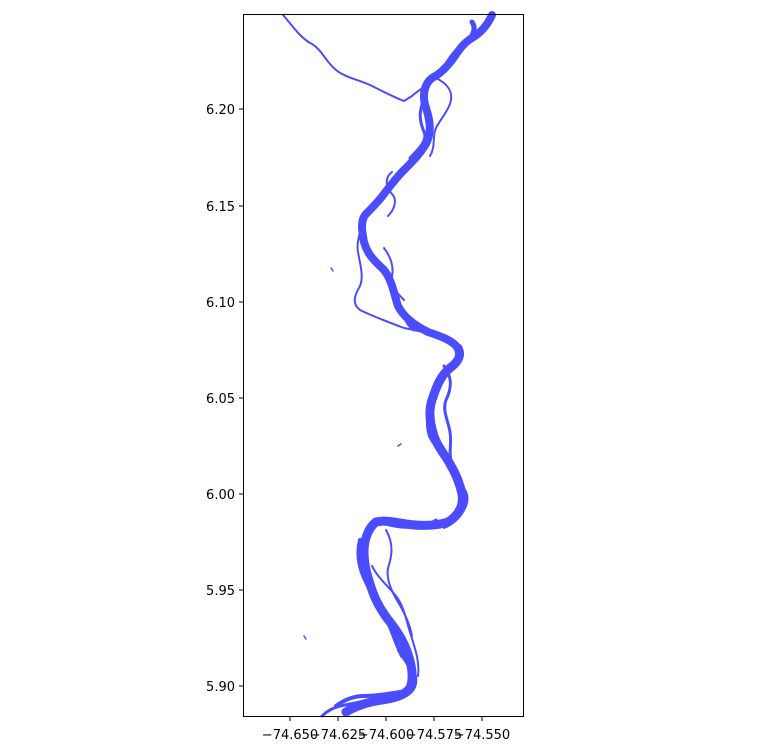  What do you see at coordinates (448, 415) in the screenshot?
I see `river-branch-middle-a` at bounding box center [448, 415].